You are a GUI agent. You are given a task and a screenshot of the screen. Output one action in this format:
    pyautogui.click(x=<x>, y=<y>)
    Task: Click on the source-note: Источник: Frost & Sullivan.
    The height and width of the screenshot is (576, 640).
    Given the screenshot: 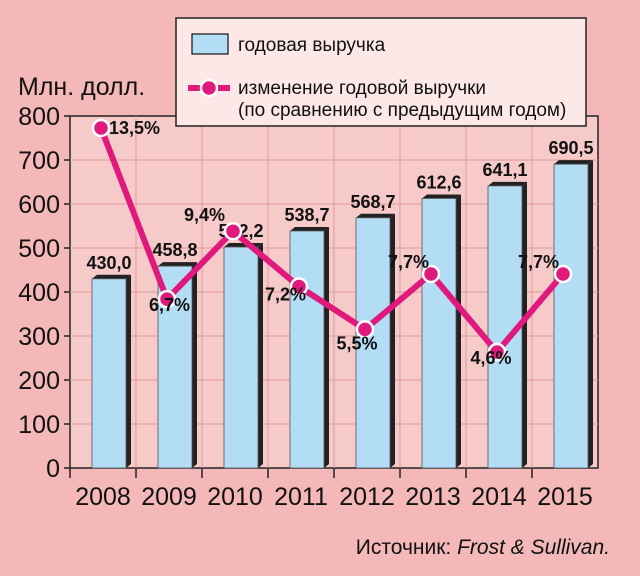 What is the action you would take?
    pyautogui.click(x=483, y=547)
    